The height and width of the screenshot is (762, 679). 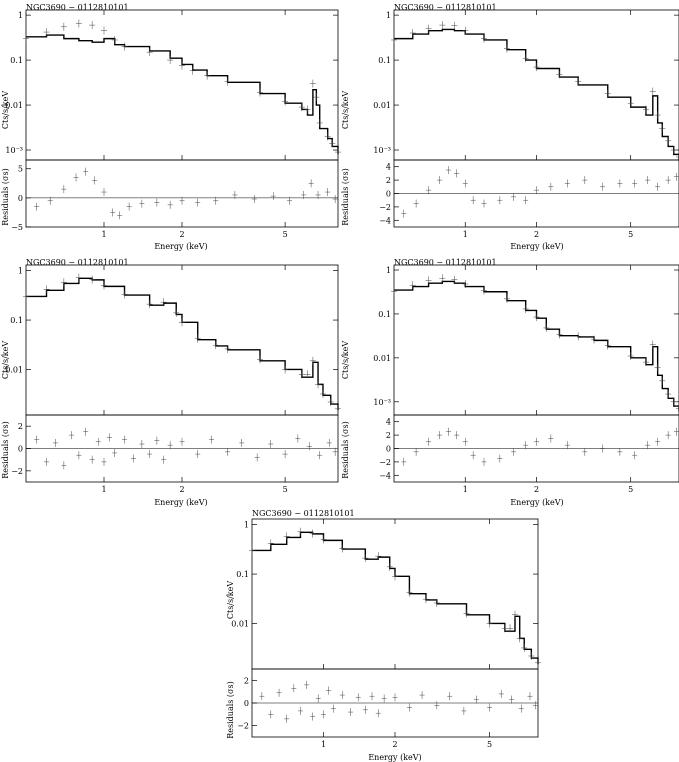 What do you see at coordinates (536, 502) in the screenshot?
I see `panel-4-xlabel: Energy (keV)` at bounding box center [536, 502].